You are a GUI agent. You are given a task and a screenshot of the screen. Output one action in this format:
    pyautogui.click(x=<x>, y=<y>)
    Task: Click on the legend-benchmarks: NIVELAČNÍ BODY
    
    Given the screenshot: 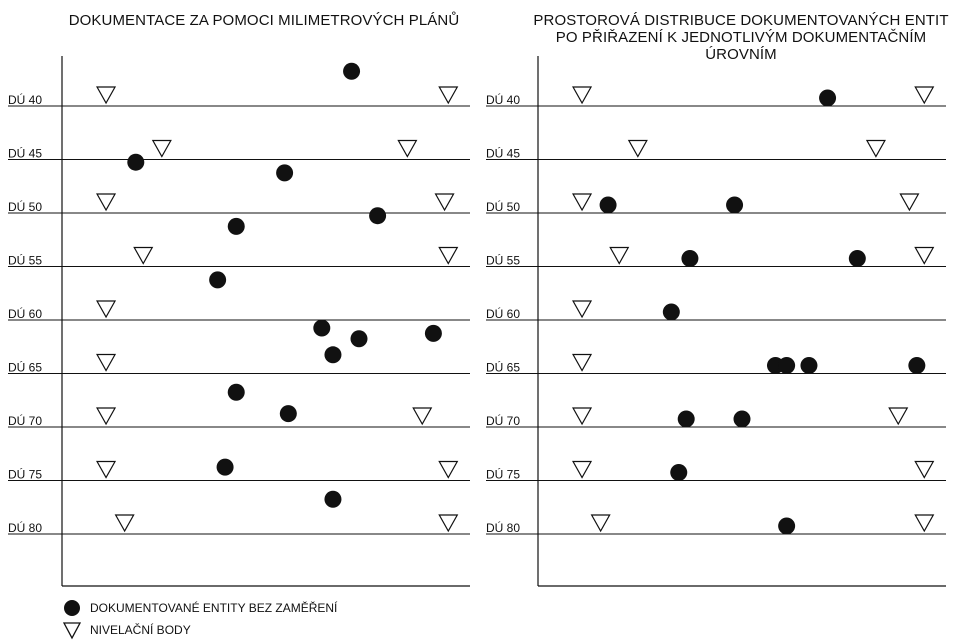 What is the action you would take?
    pyautogui.click(x=126, y=630)
    